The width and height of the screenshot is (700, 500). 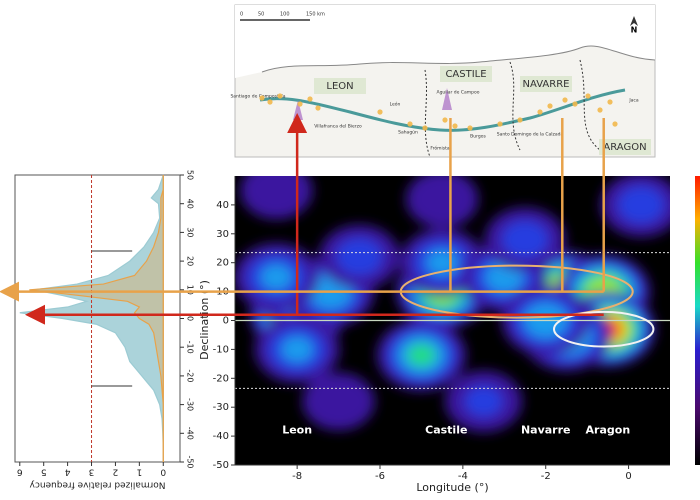 I want to click on region-label: LEON, so click(x=339, y=86).